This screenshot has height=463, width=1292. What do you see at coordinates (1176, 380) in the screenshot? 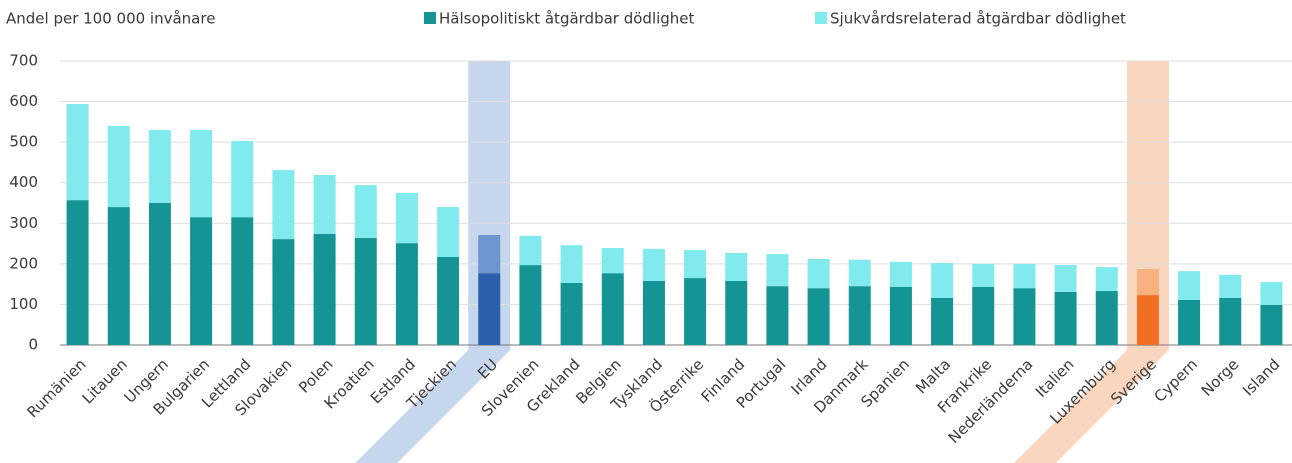
I see `x-tick-label: Cypern` at bounding box center [1176, 380].